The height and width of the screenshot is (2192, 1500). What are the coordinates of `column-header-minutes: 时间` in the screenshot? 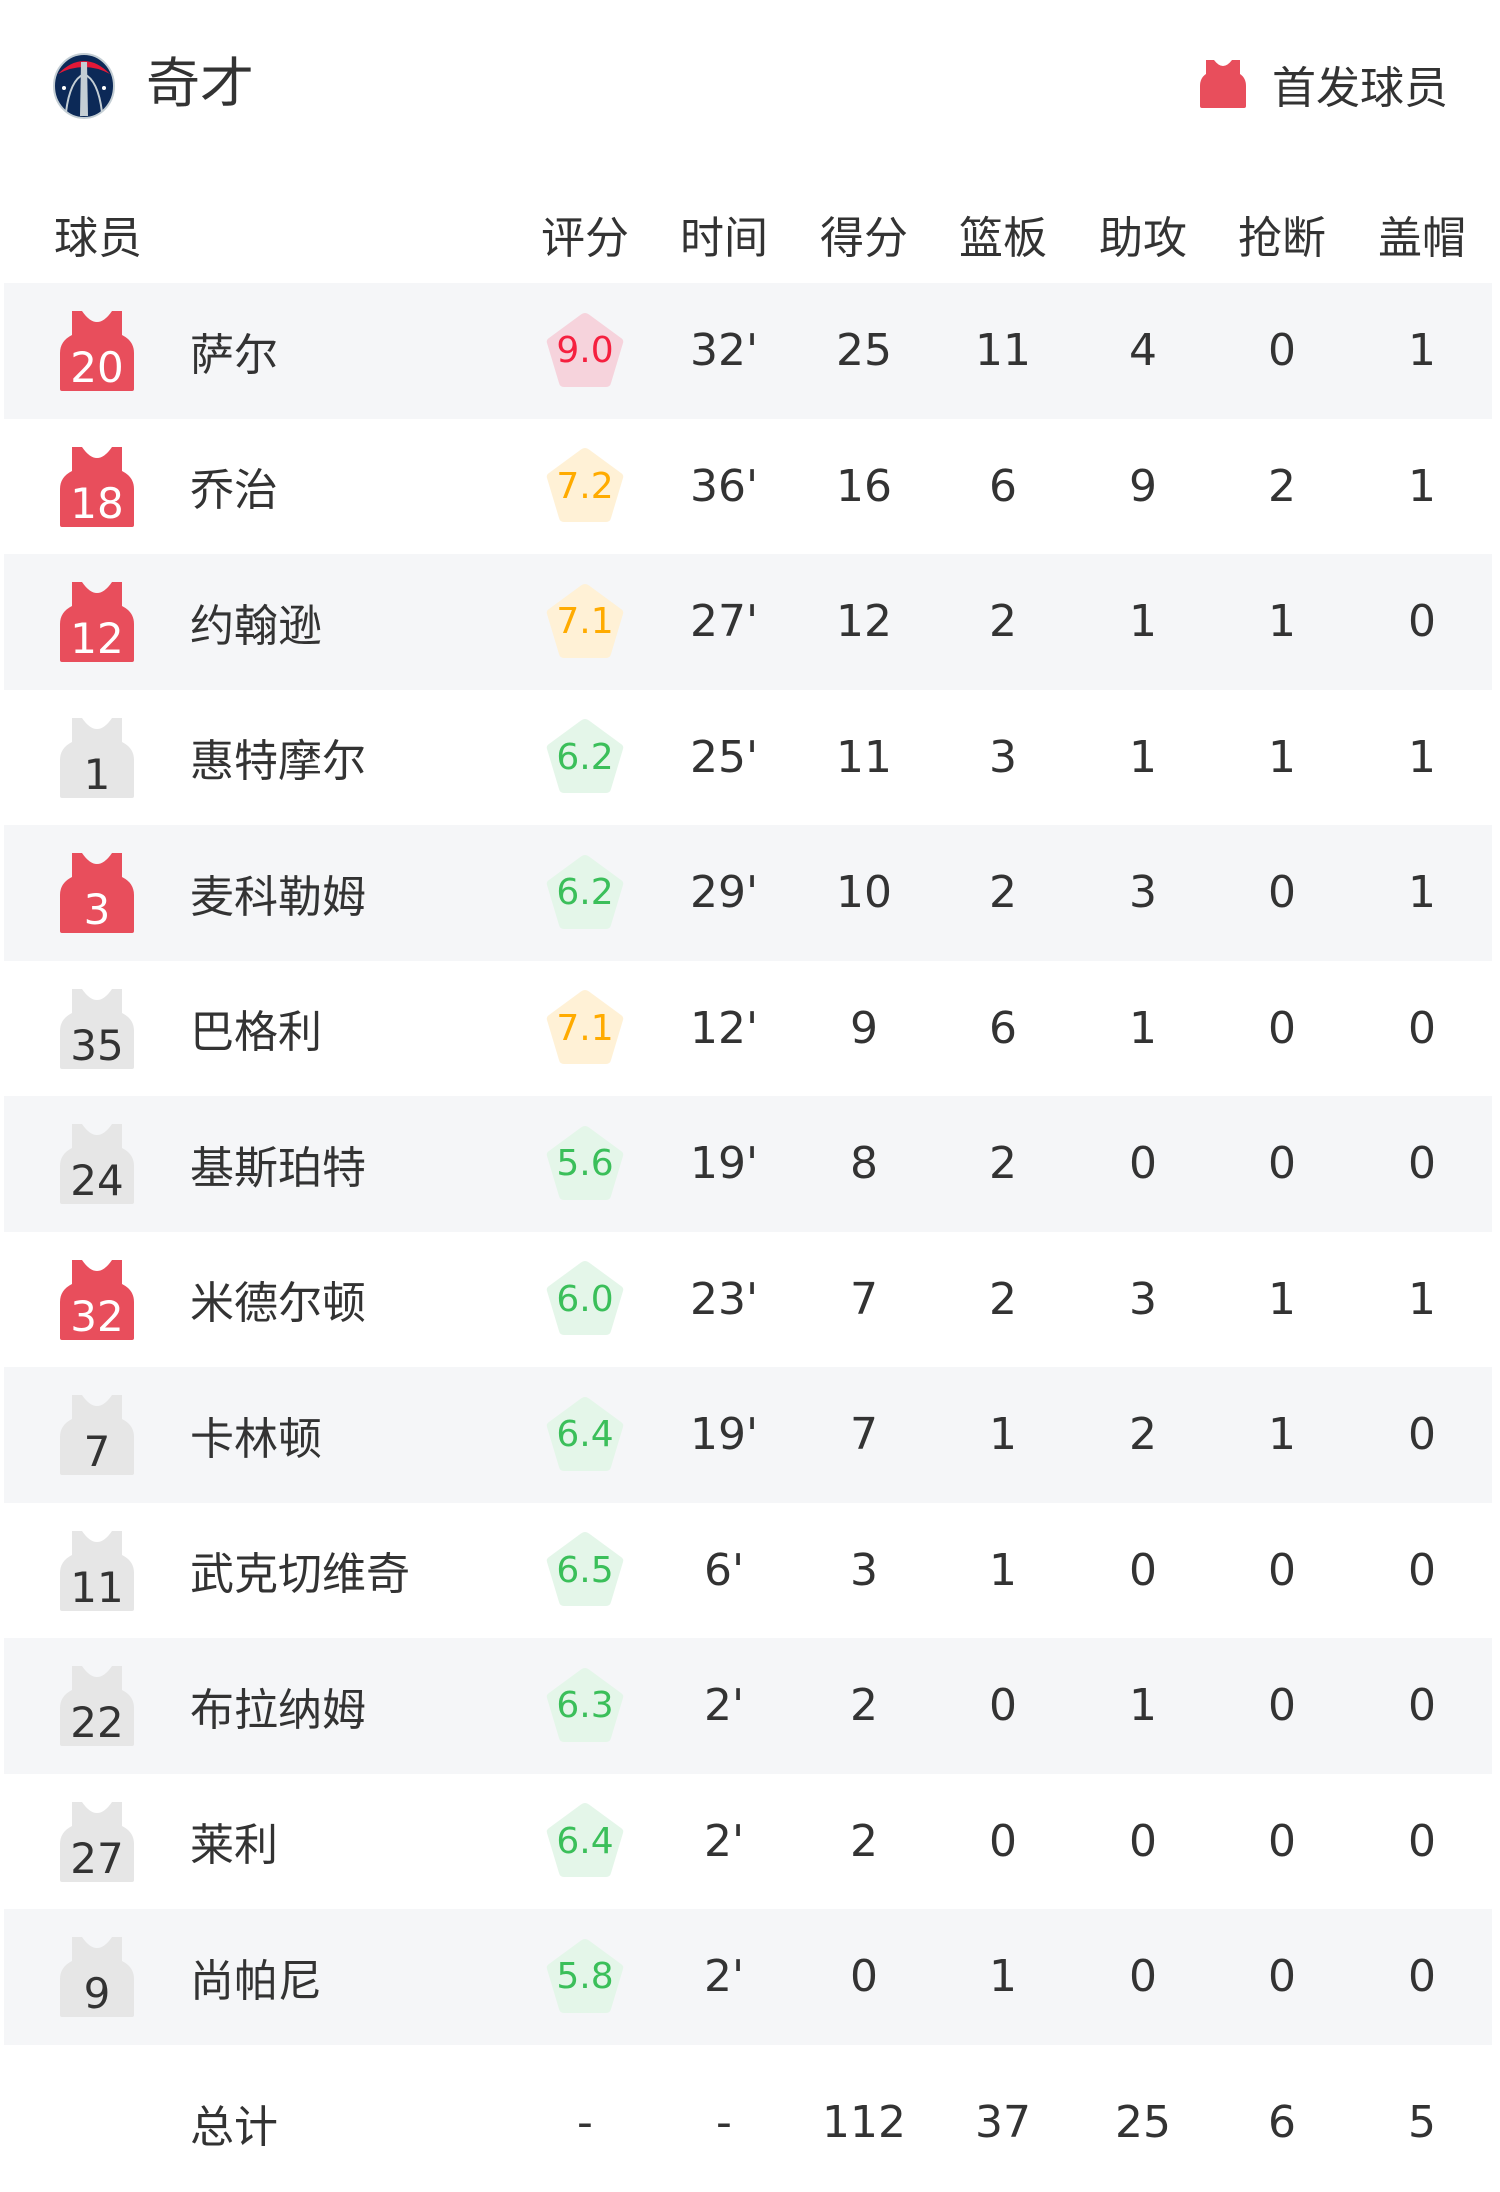 It's located at (724, 238).